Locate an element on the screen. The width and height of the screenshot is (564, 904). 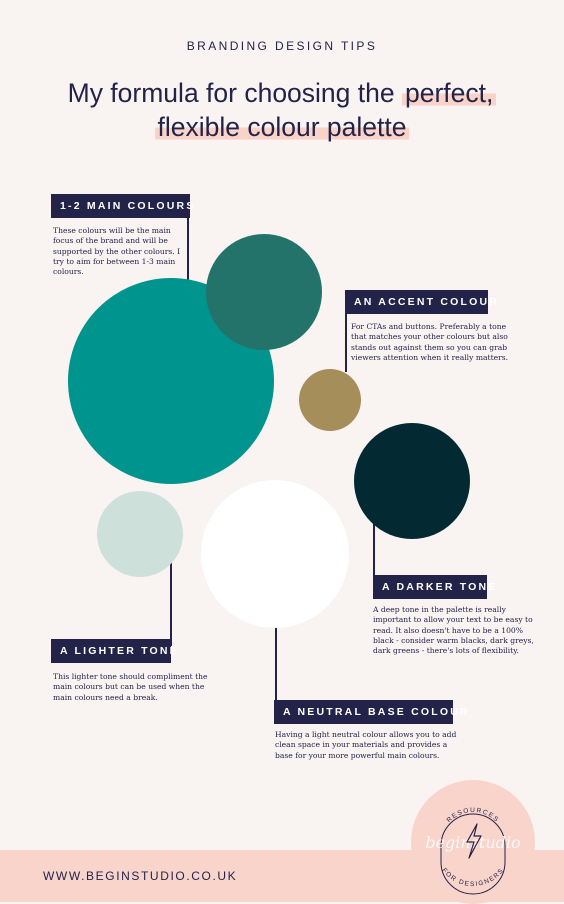
swatch-darker is located at coordinates (412, 481).